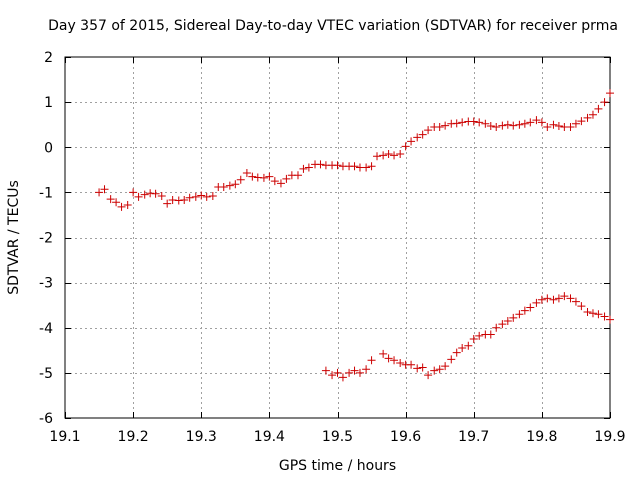  I want to click on y-tick-label: 2, so click(48, 58).